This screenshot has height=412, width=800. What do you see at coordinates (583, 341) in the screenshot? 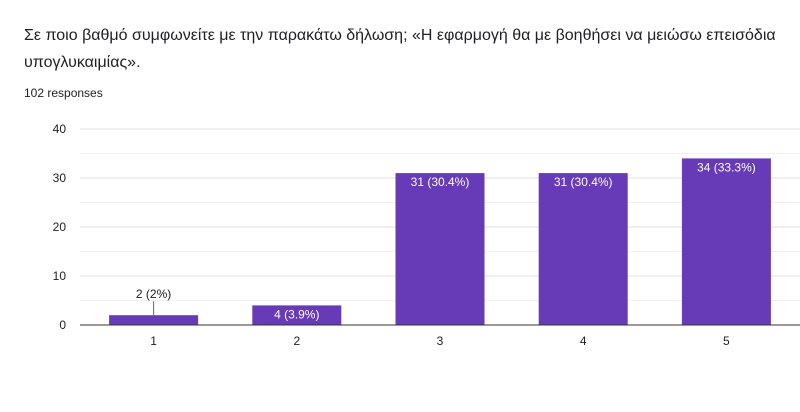
I see `x-tick-label: 4` at bounding box center [583, 341].